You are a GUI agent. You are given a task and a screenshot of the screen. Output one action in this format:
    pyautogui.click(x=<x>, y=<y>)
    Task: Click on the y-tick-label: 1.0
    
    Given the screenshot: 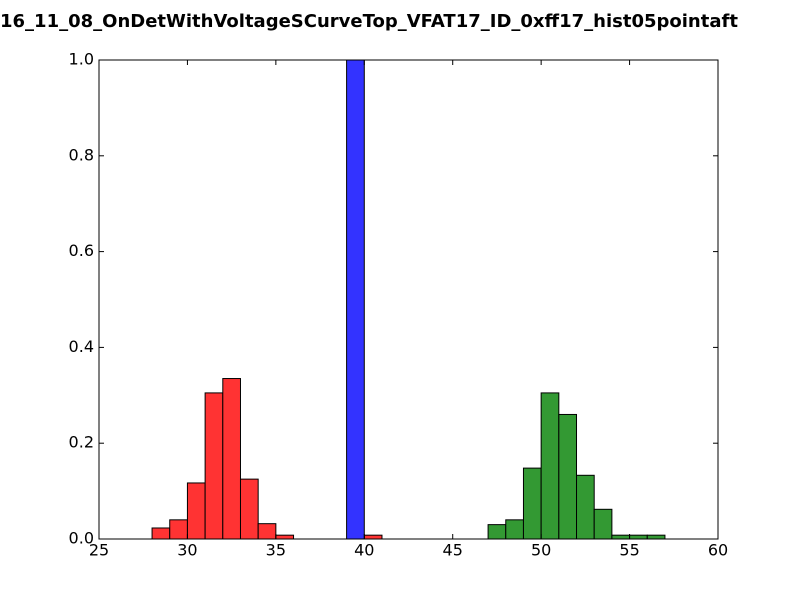 What is the action you would take?
    pyautogui.click(x=81, y=59)
    